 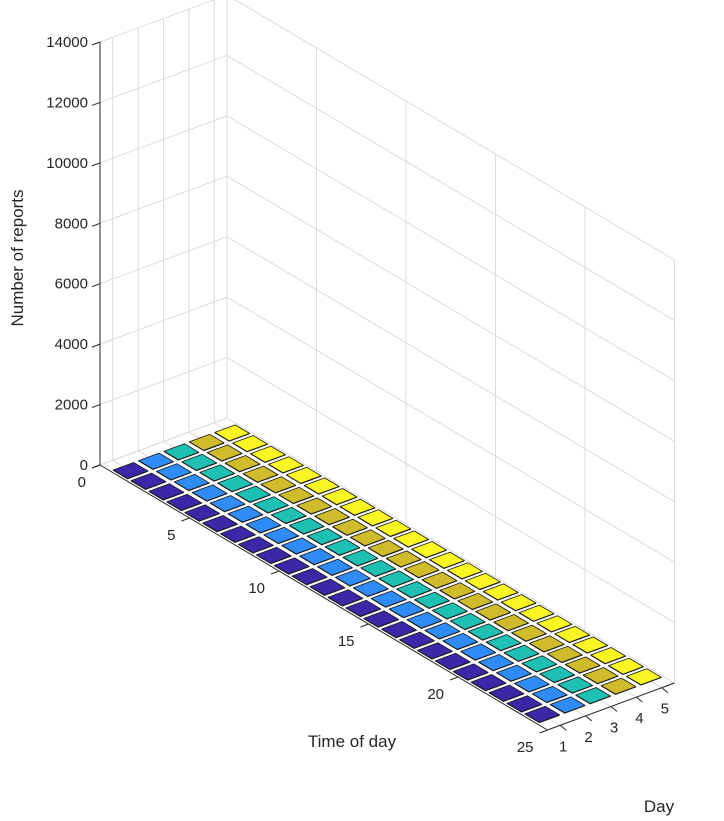 What do you see at coordinates (659, 806) in the screenshot?
I see `y-axis-label: Day` at bounding box center [659, 806].